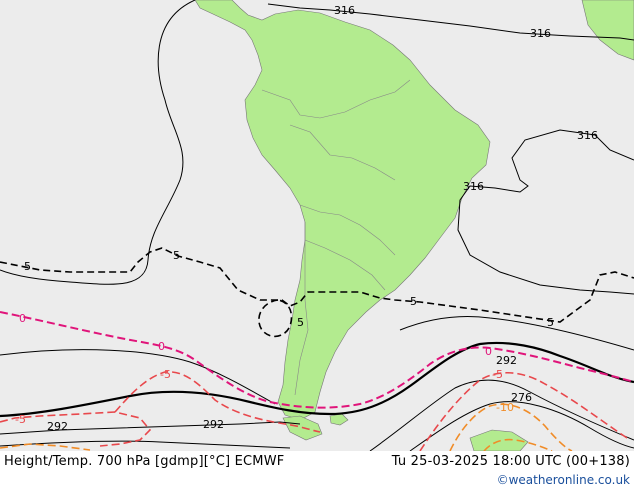  Describe the element at coordinates (506, 360) in the screenshot. I see `label-292-a: 292` at that location.